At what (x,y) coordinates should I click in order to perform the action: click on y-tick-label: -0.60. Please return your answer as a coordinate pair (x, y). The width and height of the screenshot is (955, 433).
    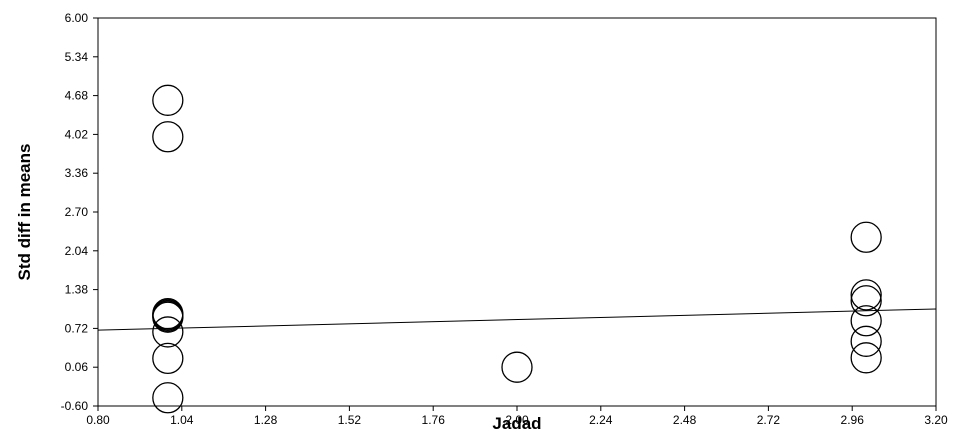
    Looking at the image, I should click on (75, 406).